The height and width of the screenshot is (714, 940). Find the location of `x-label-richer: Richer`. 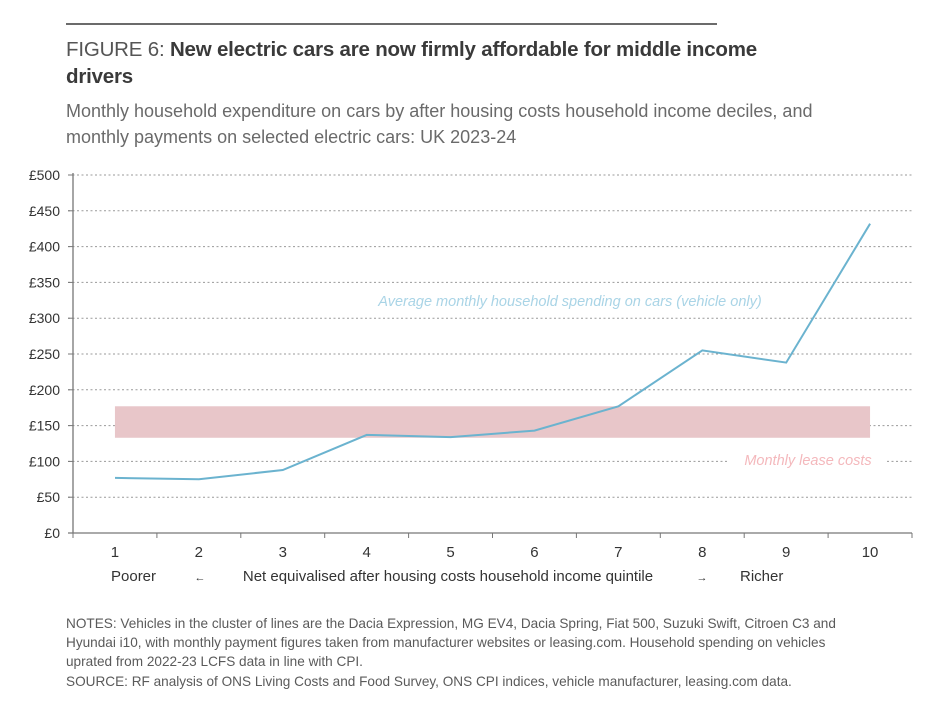

x-label-richer: Richer is located at coordinates (761, 576).